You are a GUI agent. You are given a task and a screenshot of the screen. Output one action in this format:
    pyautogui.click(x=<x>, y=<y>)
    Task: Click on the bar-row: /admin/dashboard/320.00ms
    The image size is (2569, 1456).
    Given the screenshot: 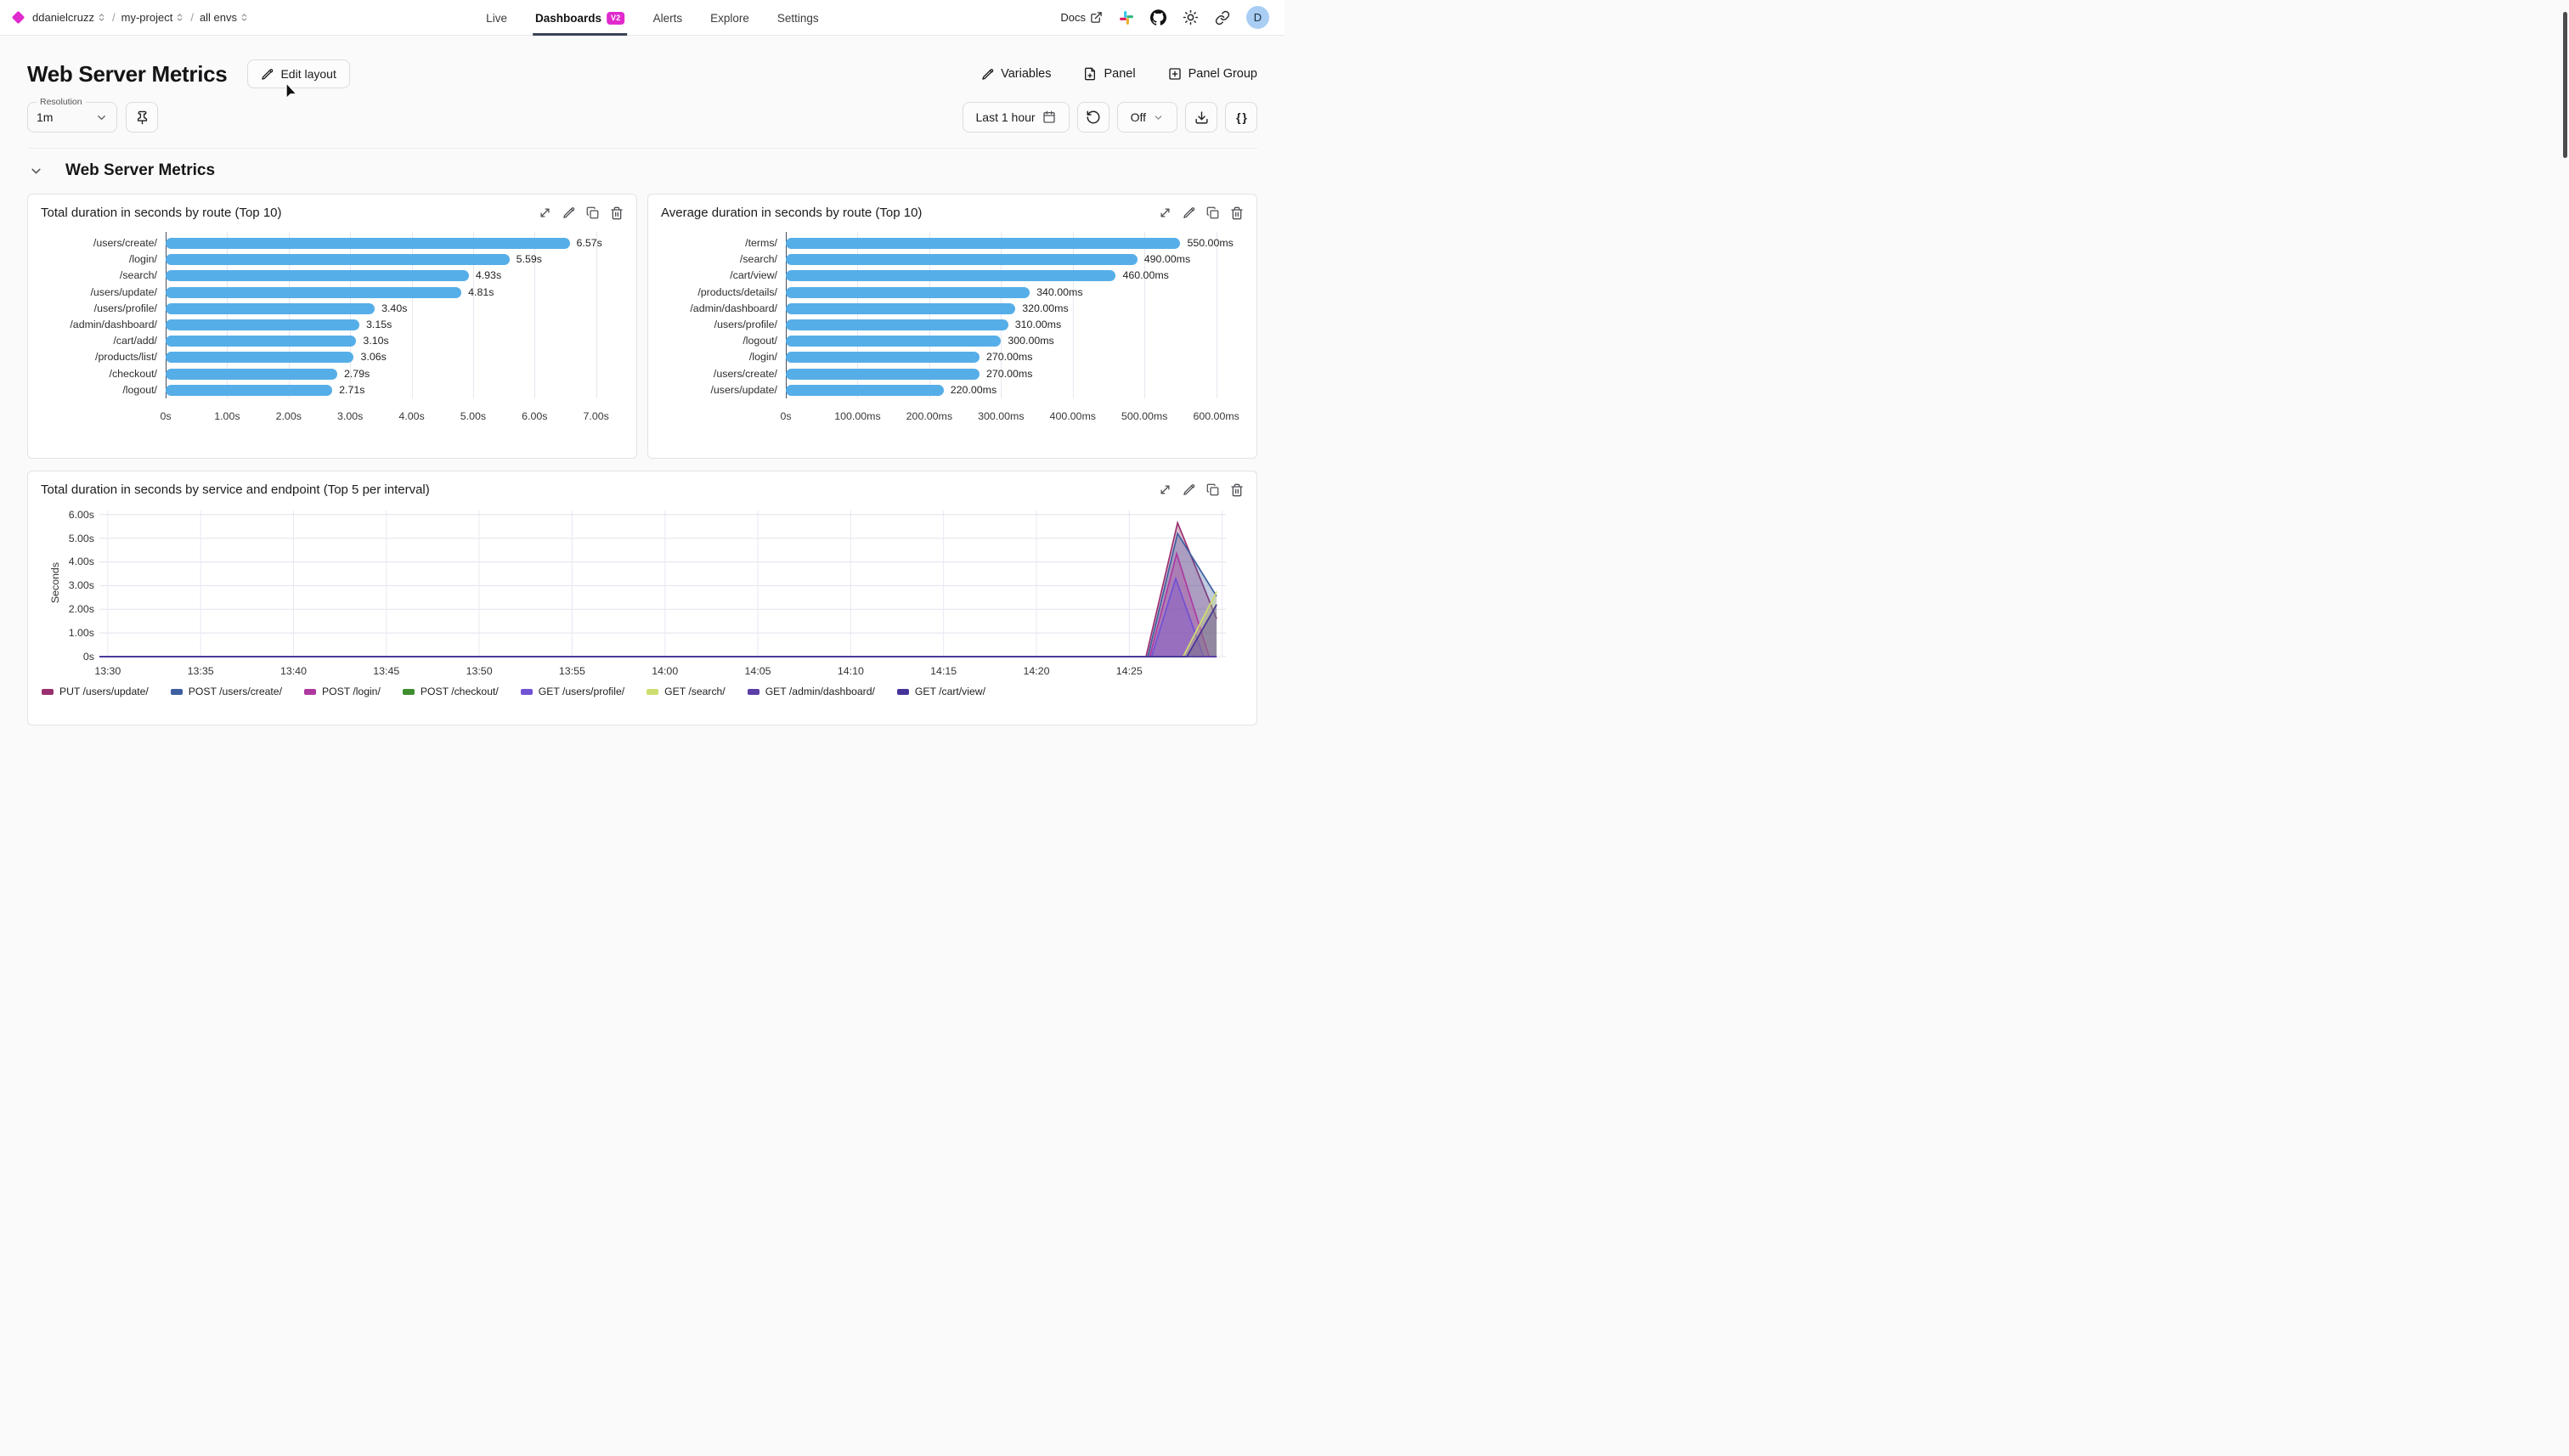 What is the action you would take?
    pyautogui.click(x=964, y=309)
    